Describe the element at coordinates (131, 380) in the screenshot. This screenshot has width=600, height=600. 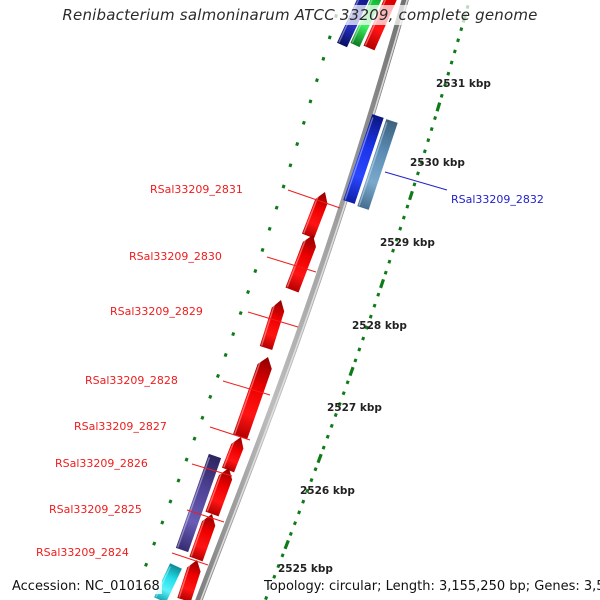
I see `gene-label-rsal33209_2828: RSal33209_2828` at that location.